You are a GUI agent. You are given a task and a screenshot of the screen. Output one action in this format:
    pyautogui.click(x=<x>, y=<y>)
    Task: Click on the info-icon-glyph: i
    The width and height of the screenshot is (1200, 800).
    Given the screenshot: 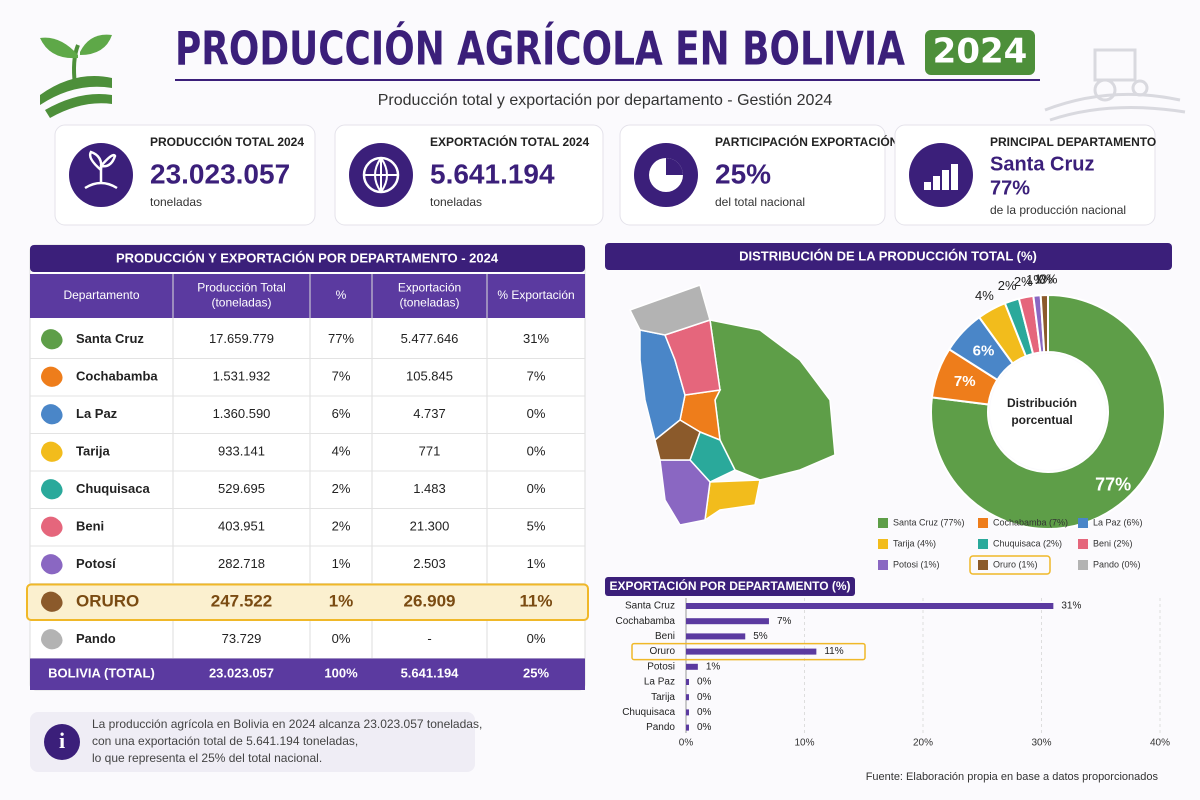 What is the action you would take?
    pyautogui.click(x=62, y=740)
    